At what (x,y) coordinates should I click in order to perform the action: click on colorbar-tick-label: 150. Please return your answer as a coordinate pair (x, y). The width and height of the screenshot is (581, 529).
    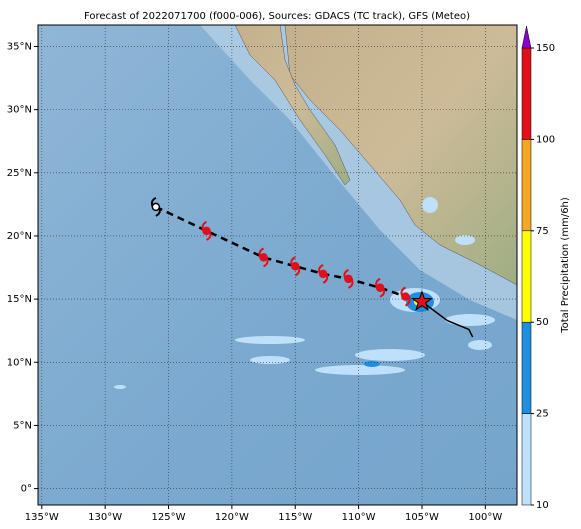
    Looking at the image, I should click on (545, 48).